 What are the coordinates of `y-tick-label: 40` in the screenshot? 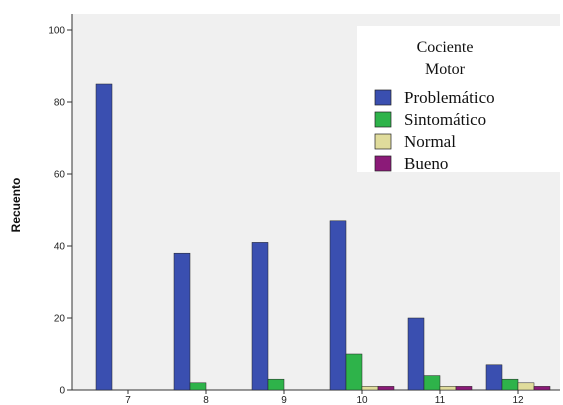 It's located at (60, 247).